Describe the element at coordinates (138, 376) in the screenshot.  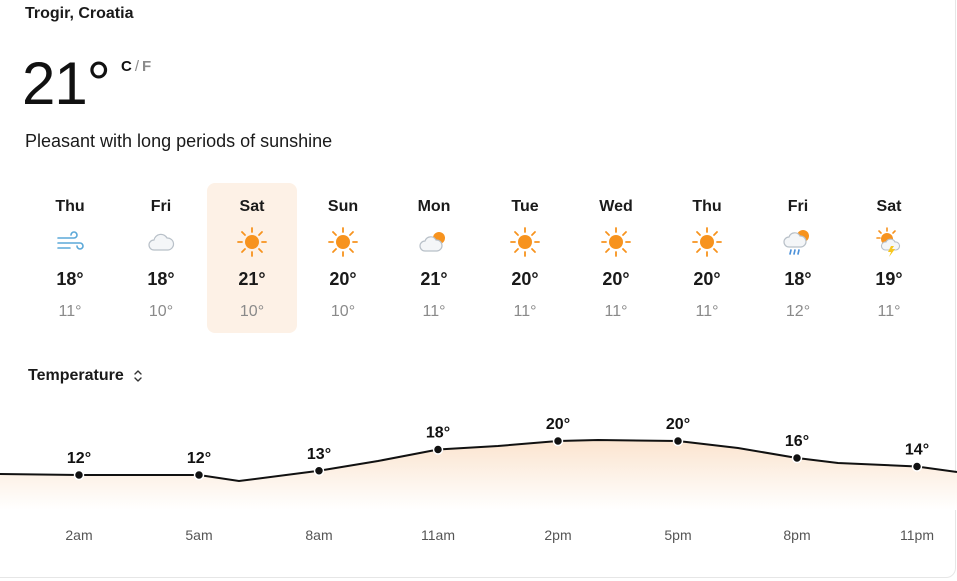
I see `chevron-up-down-icon` at that location.